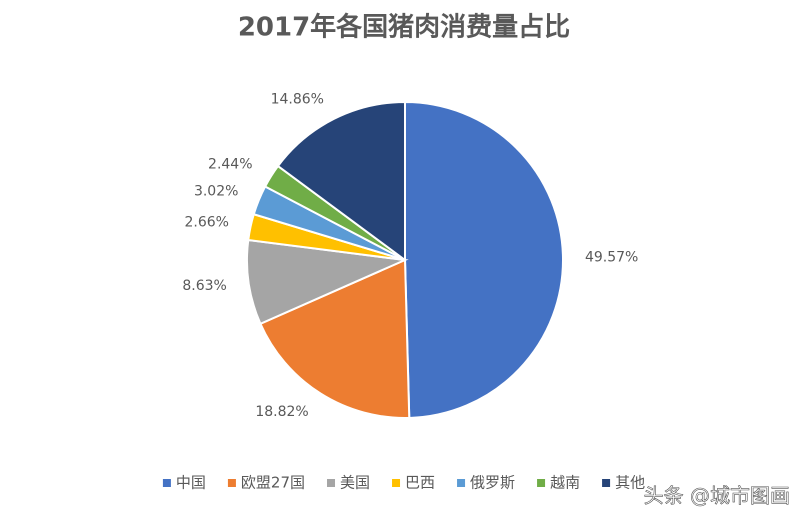  Describe the element at coordinates (297, 99) in the screenshot. I see `data-label: 14.86%` at that location.